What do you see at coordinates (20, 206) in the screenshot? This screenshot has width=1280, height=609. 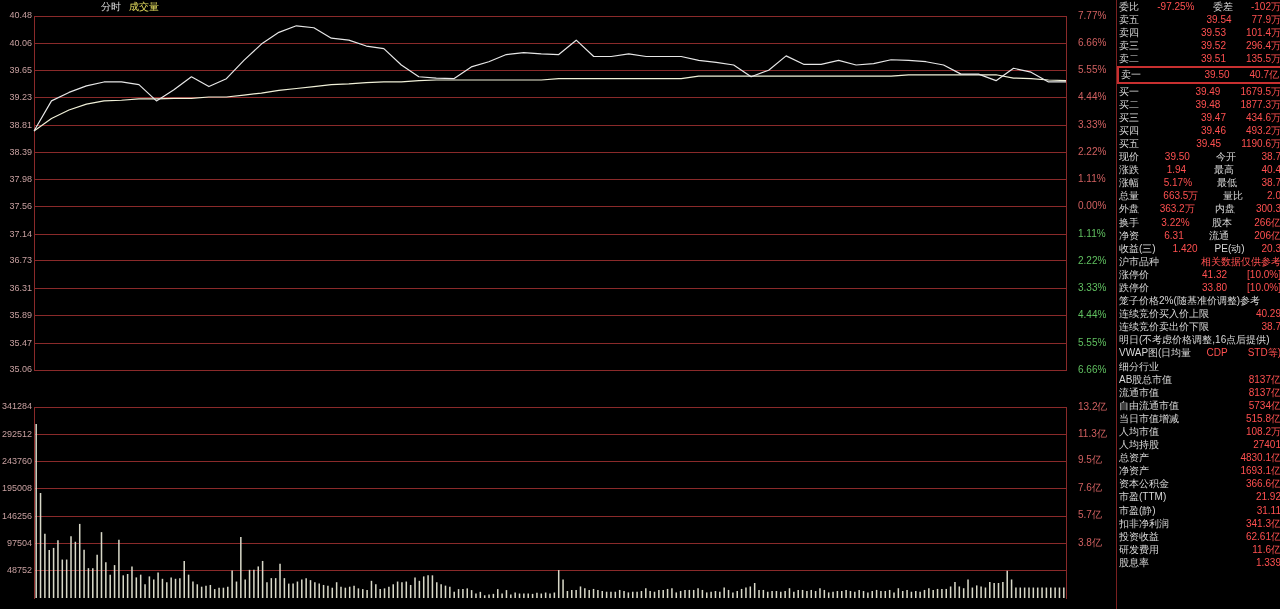 I see `y-tick-label: 37.56` at bounding box center [20, 206].